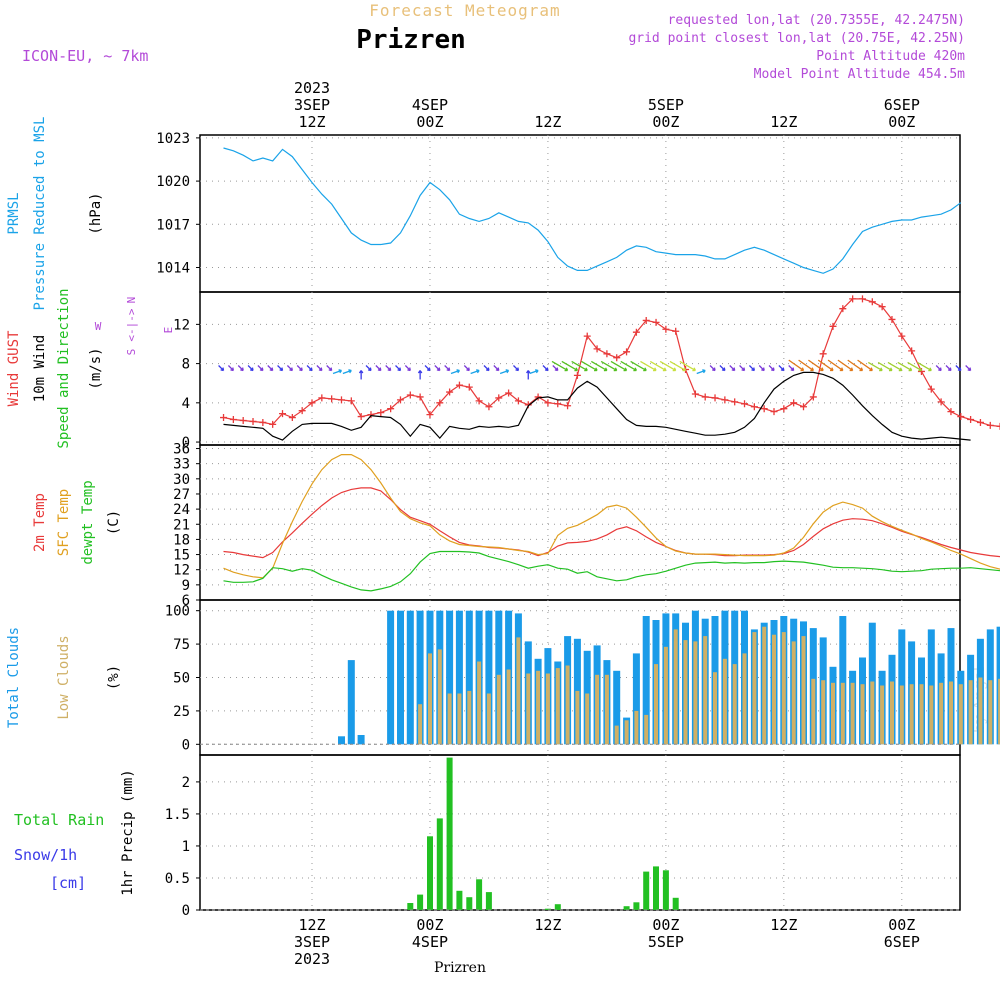 The width and height of the screenshot is (1000, 1000). I want to click on time-label-bottom: 00Z, so click(901, 925).